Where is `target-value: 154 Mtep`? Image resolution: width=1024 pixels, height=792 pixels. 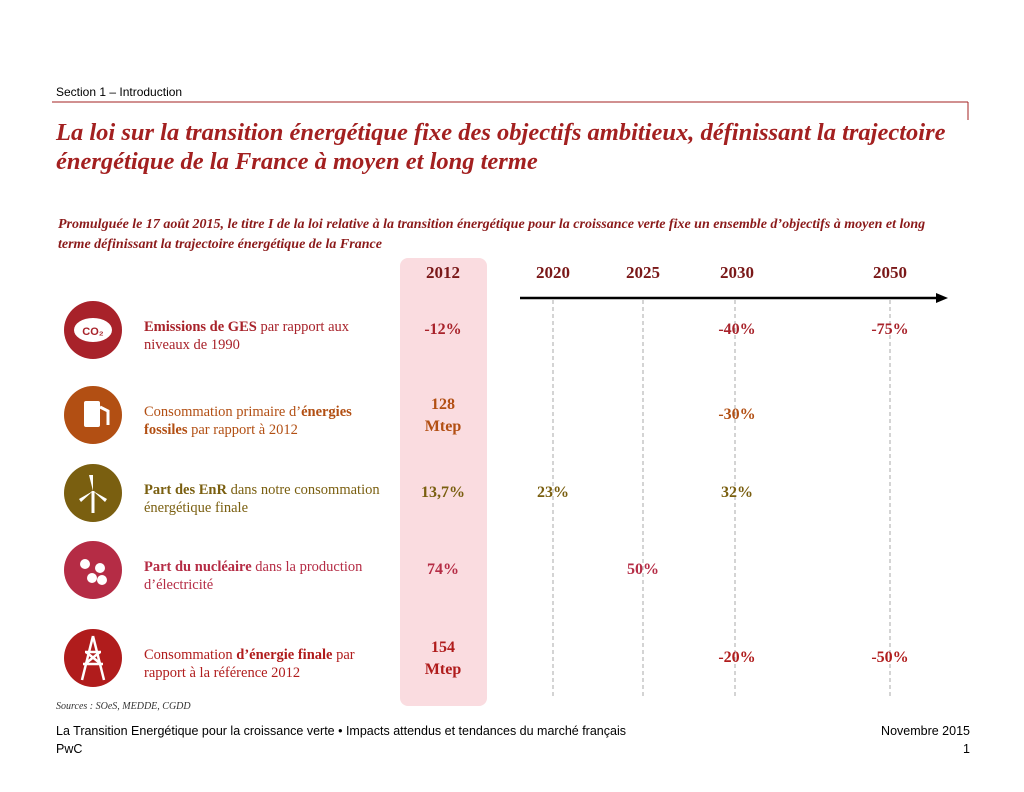
target-value: 154 Mtep is located at coordinates (443, 658).